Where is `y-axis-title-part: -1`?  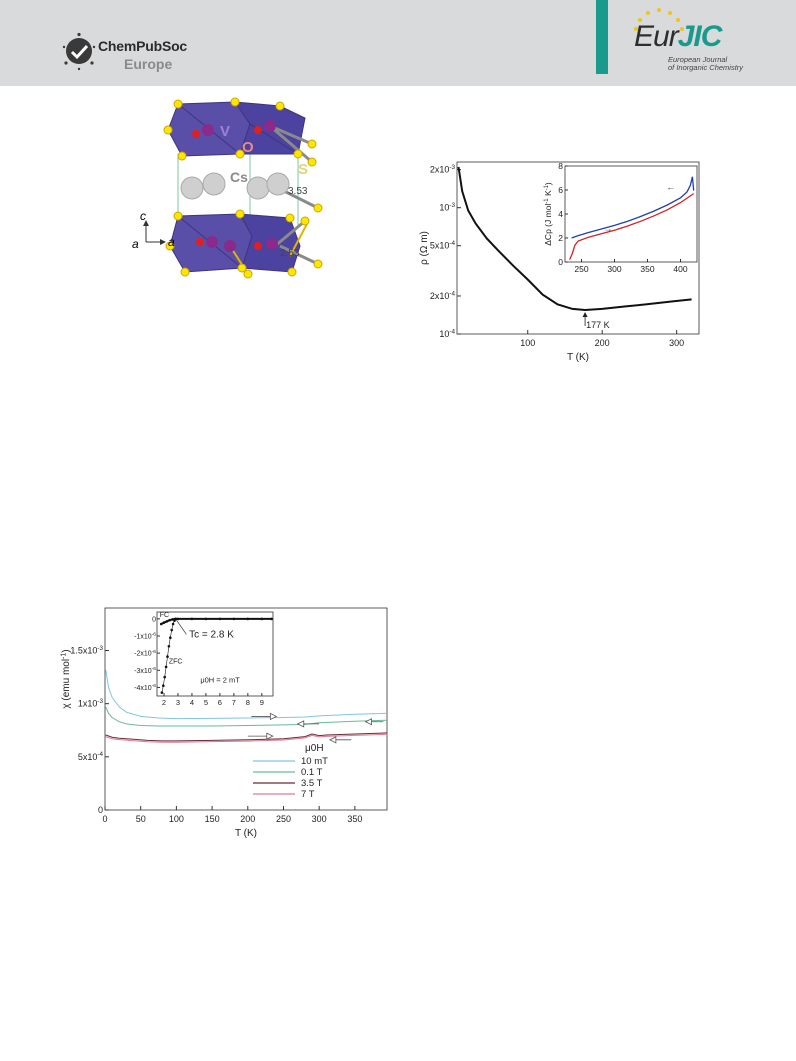 y-axis-title-part: -1 is located at coordinates (64, 656).